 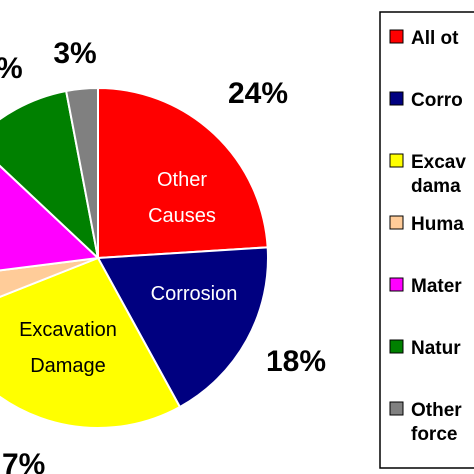 What do you see at coordinates (68, 348) in the screenshot?
I see `slice-label: Excavation Damage` at bounding box center [68, 348].